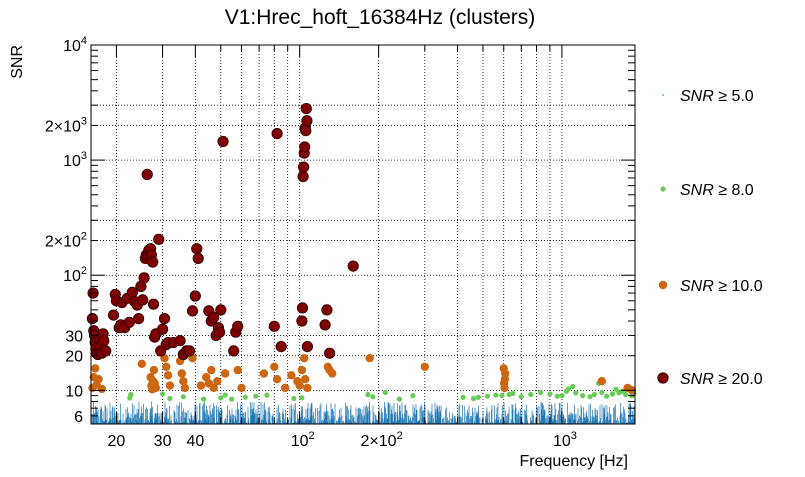 This screenshot has height=477, width=805. I want to click on legend-label: SNR ≥ 8.0, so click(717, 190).